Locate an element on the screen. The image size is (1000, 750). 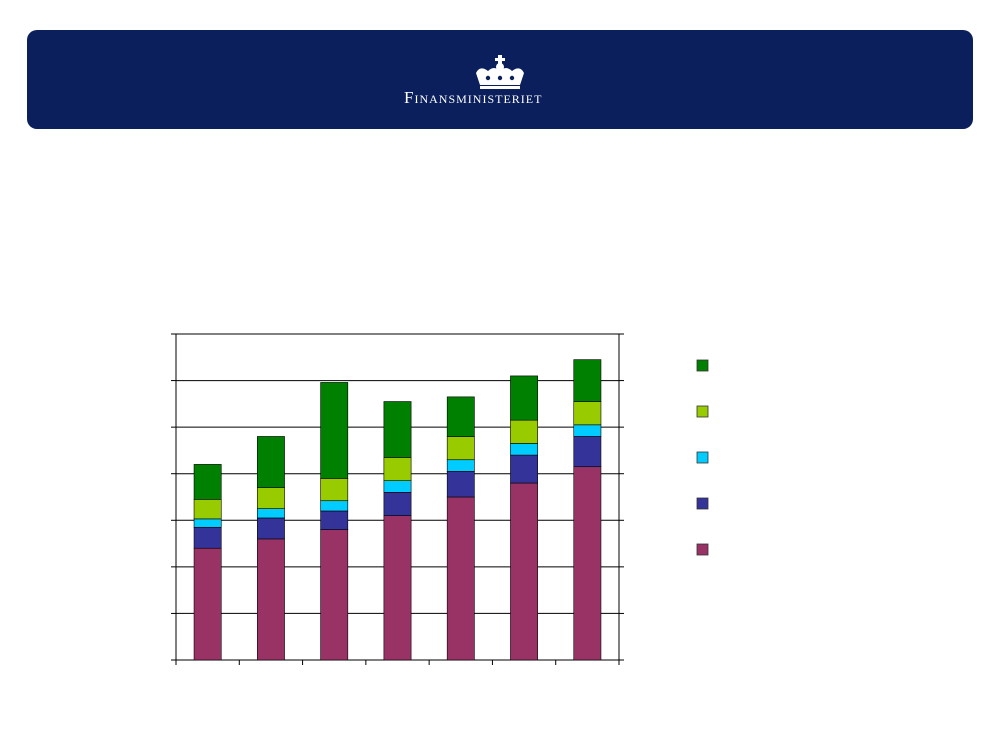
brand-name: Finansministeriet is located at coordinates (473, 97).